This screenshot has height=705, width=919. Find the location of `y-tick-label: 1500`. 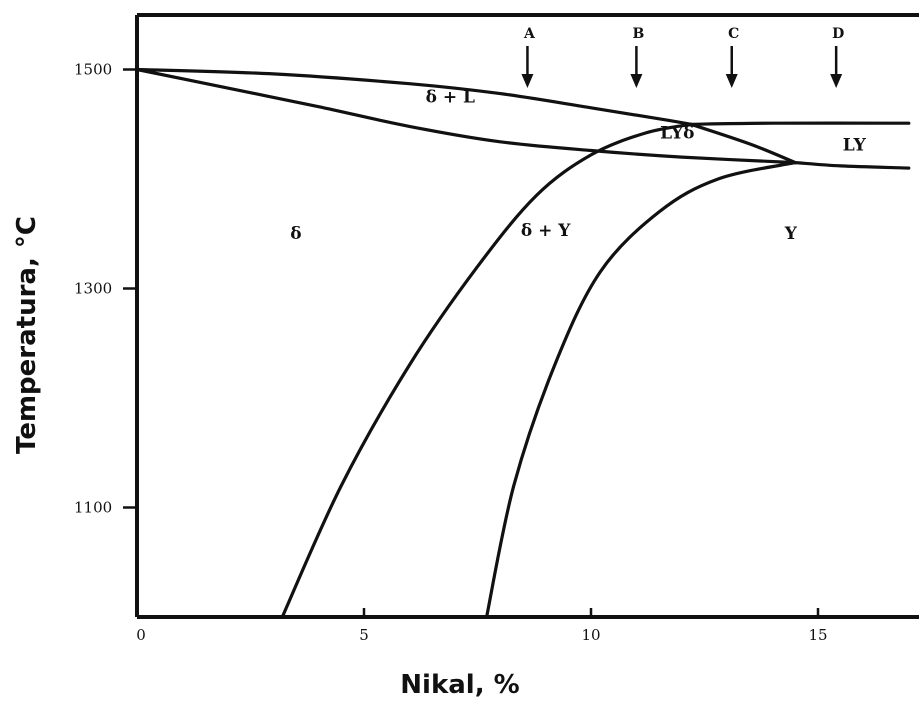

y-tick-label: 1500 is located at coordinates (93, 70).